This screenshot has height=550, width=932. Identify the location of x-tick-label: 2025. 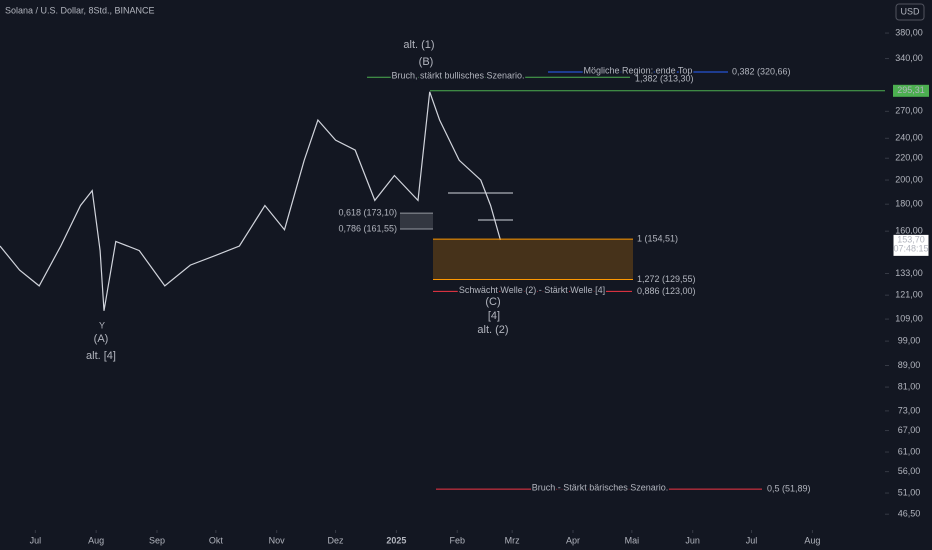
(396, 540).